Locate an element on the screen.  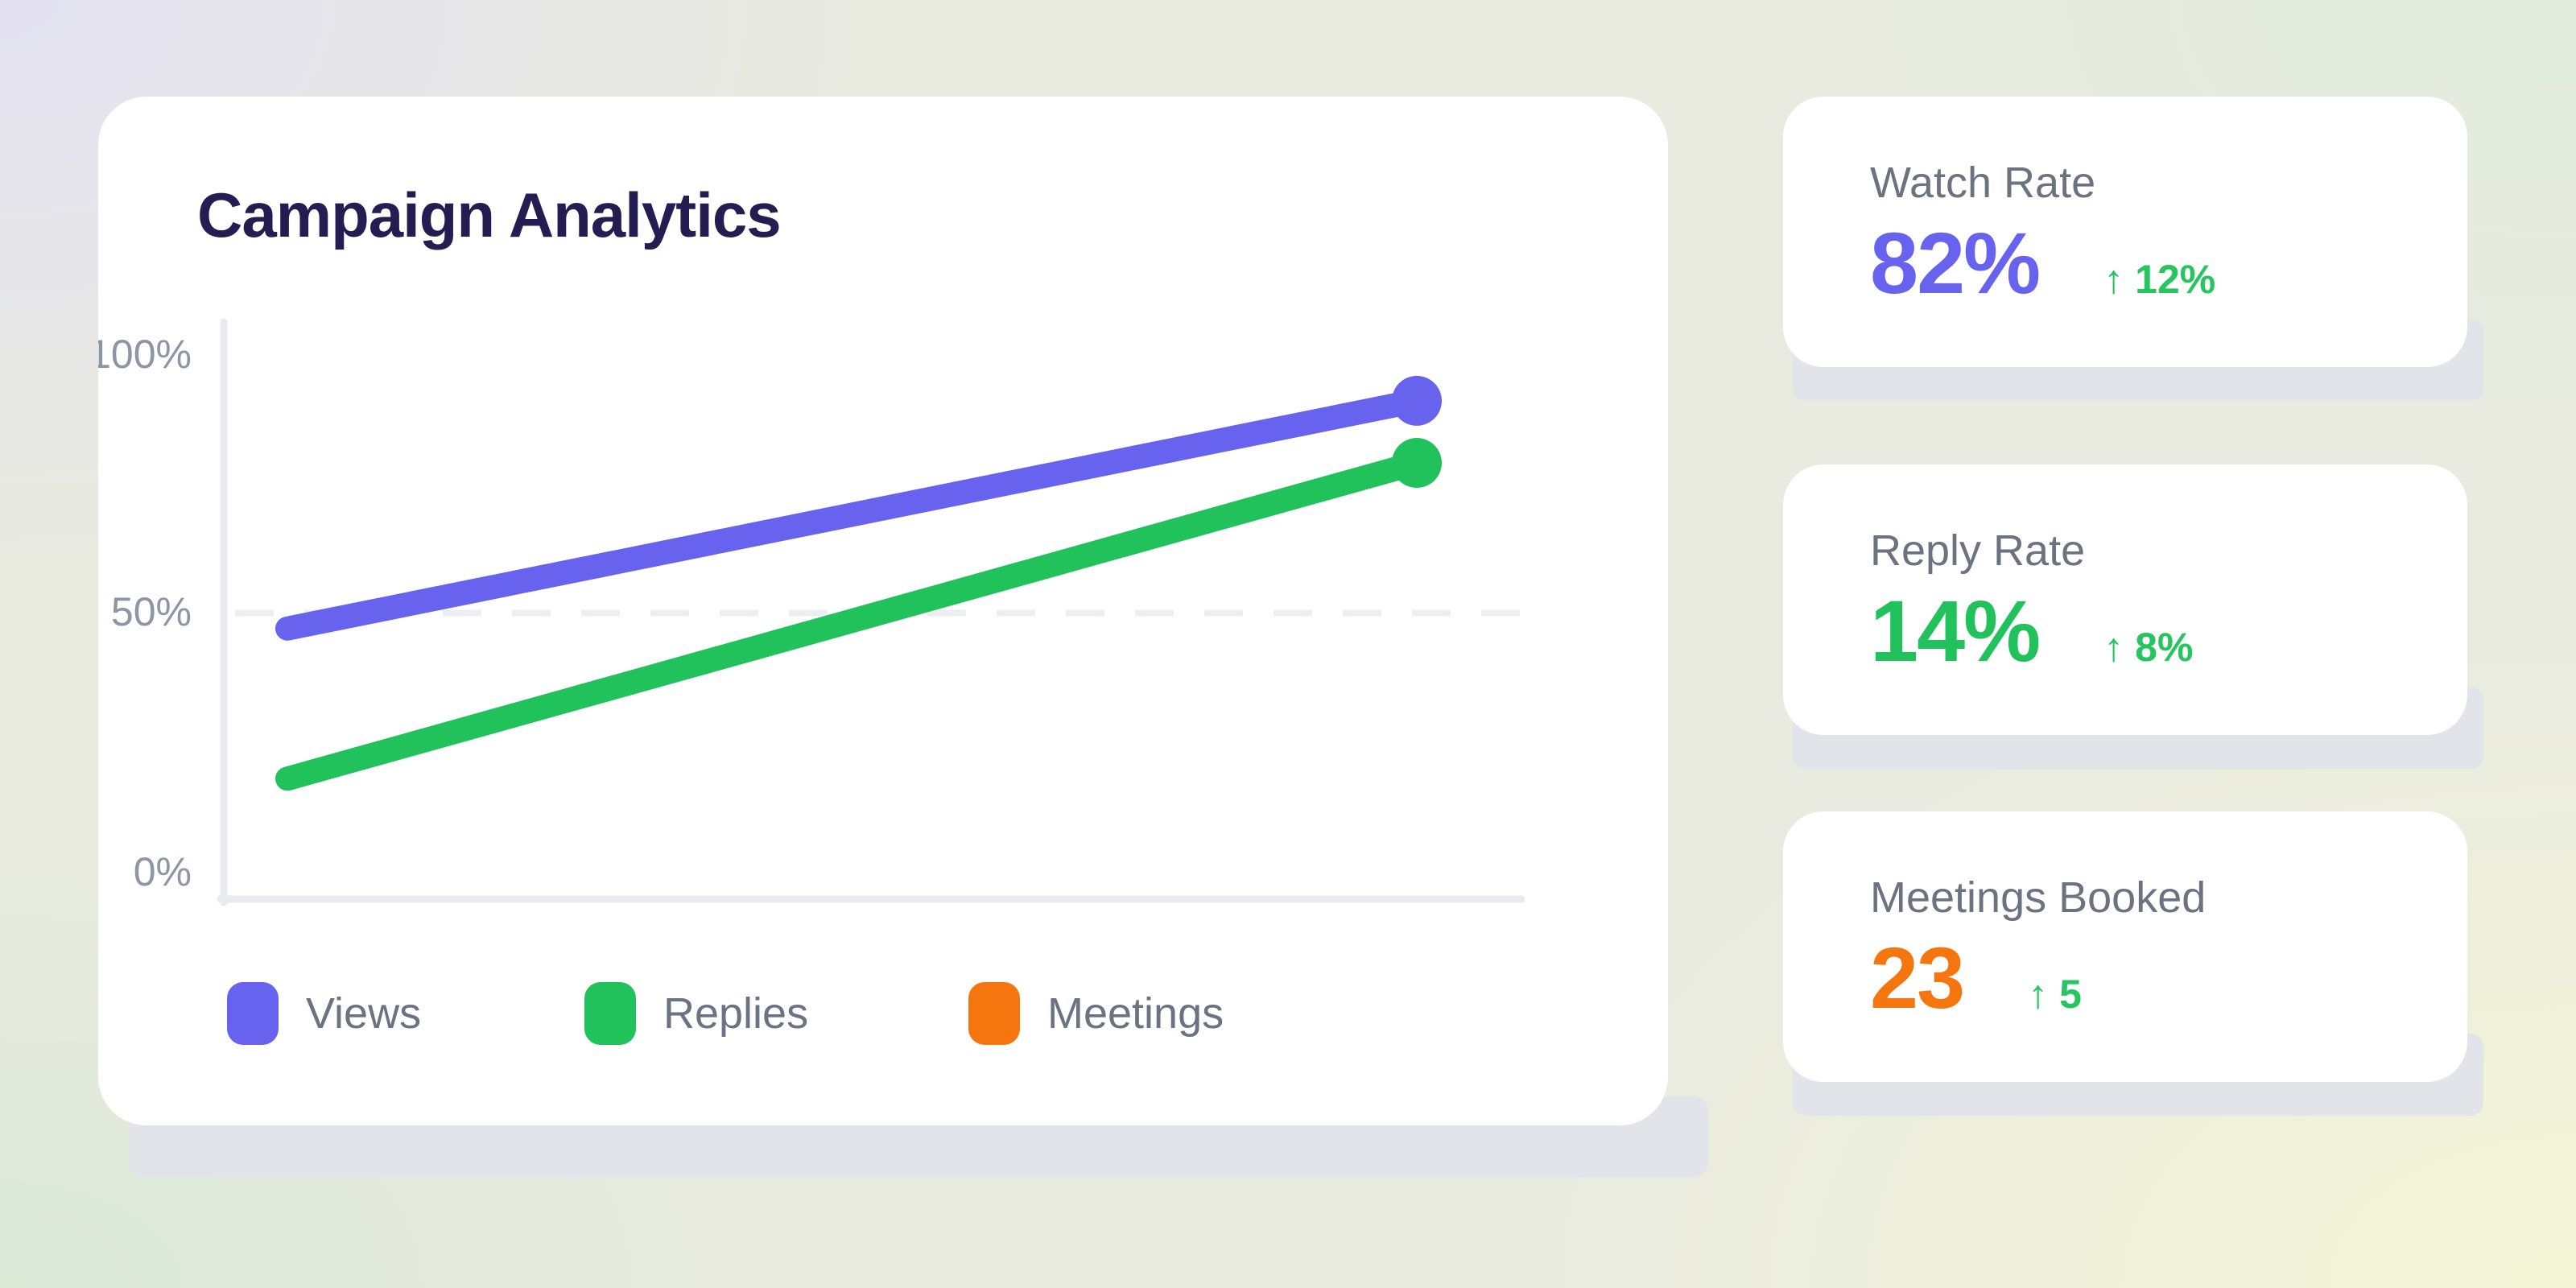
stat-delta: ↑ 5 is located at coordinates (2055, 994).